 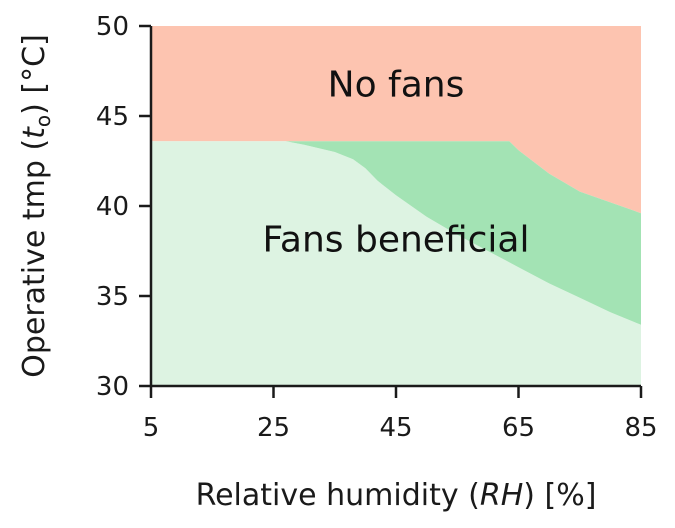 I want to click on y-axis-label: Operative tmp (to) [°C], so click(x=36, y=206).